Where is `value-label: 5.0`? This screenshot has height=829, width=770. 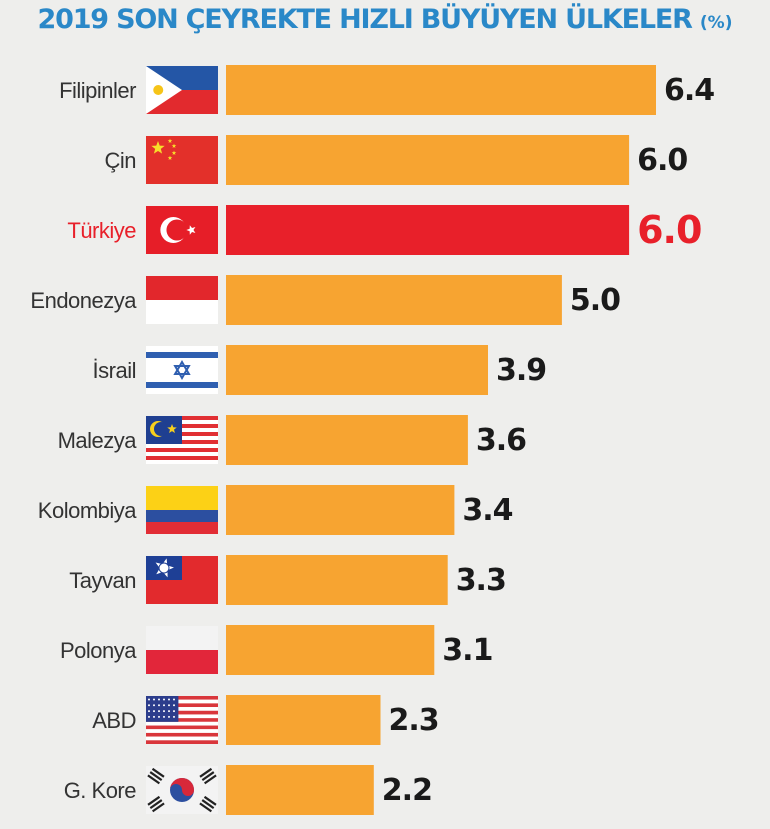 value-label: 5.0 is located at coordinates (595, 300).